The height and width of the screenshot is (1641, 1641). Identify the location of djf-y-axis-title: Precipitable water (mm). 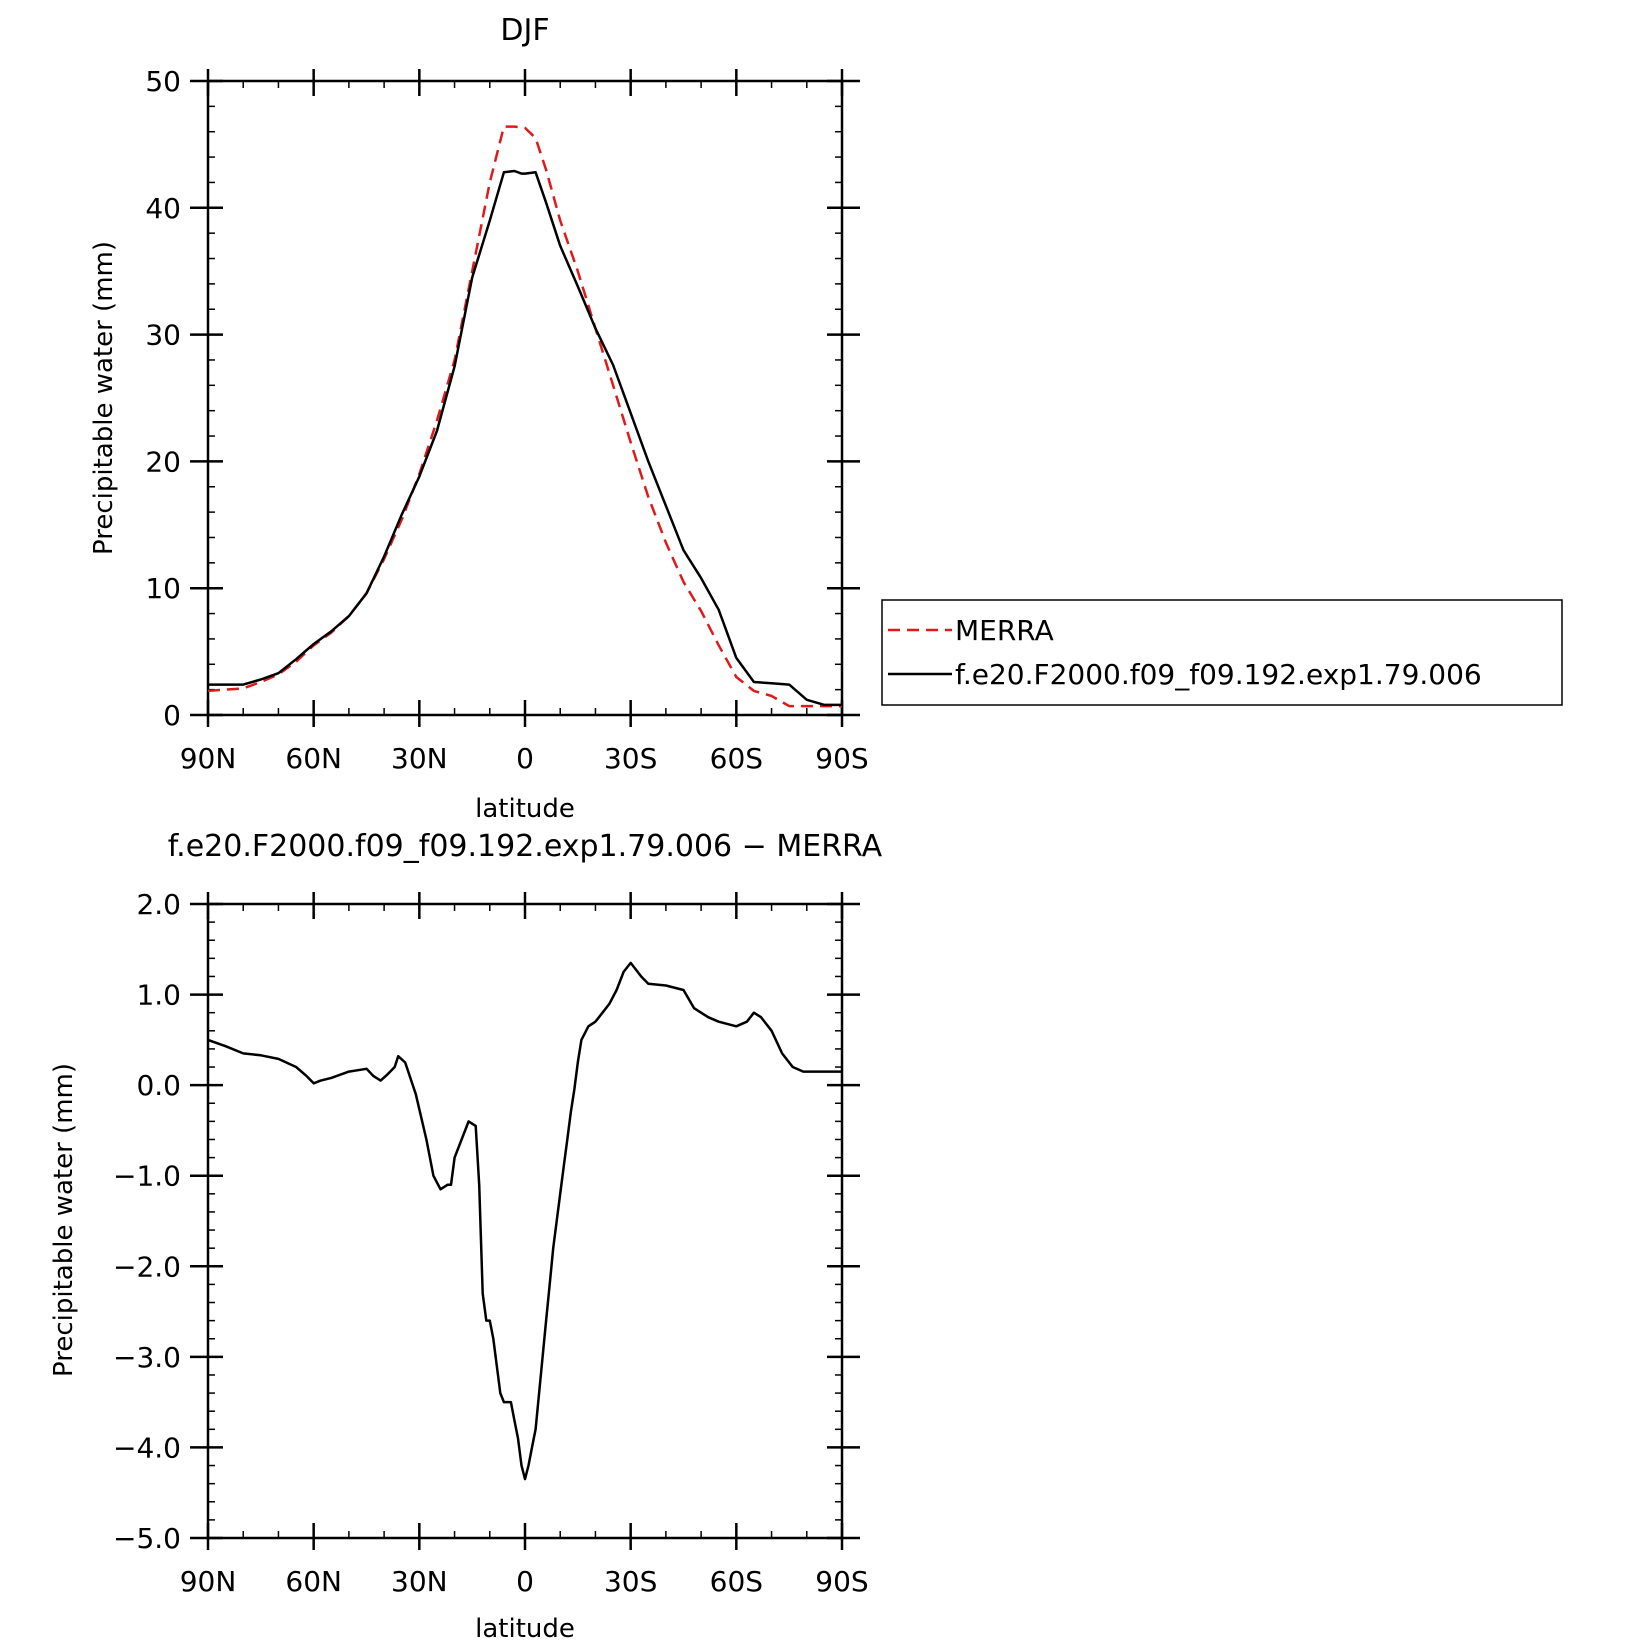
(104, 398).